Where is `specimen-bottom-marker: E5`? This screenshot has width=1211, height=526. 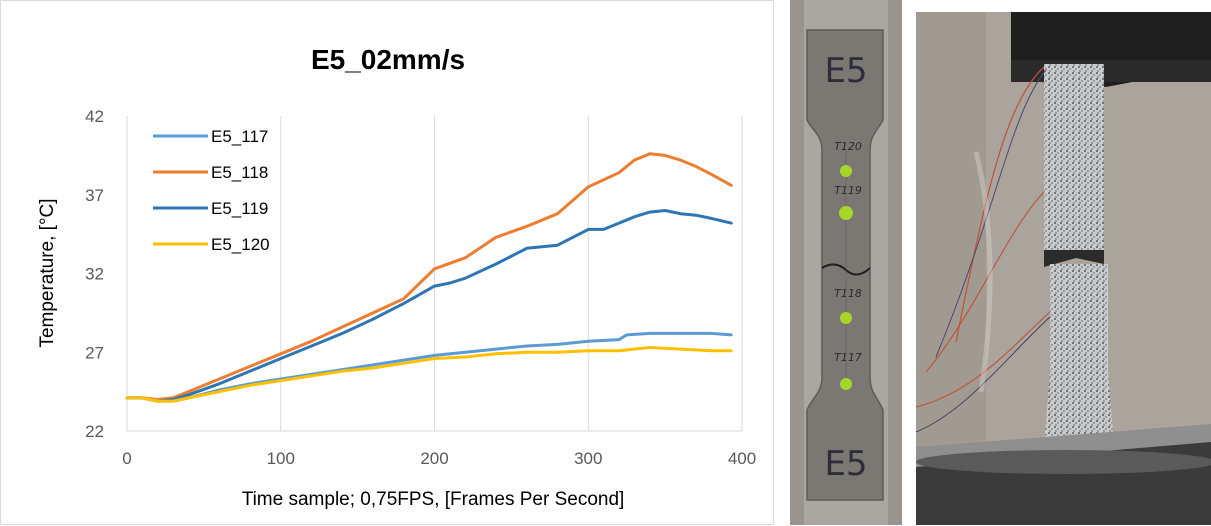 specimen-bottom-marker: E5 is located at coordinates (845, 464).